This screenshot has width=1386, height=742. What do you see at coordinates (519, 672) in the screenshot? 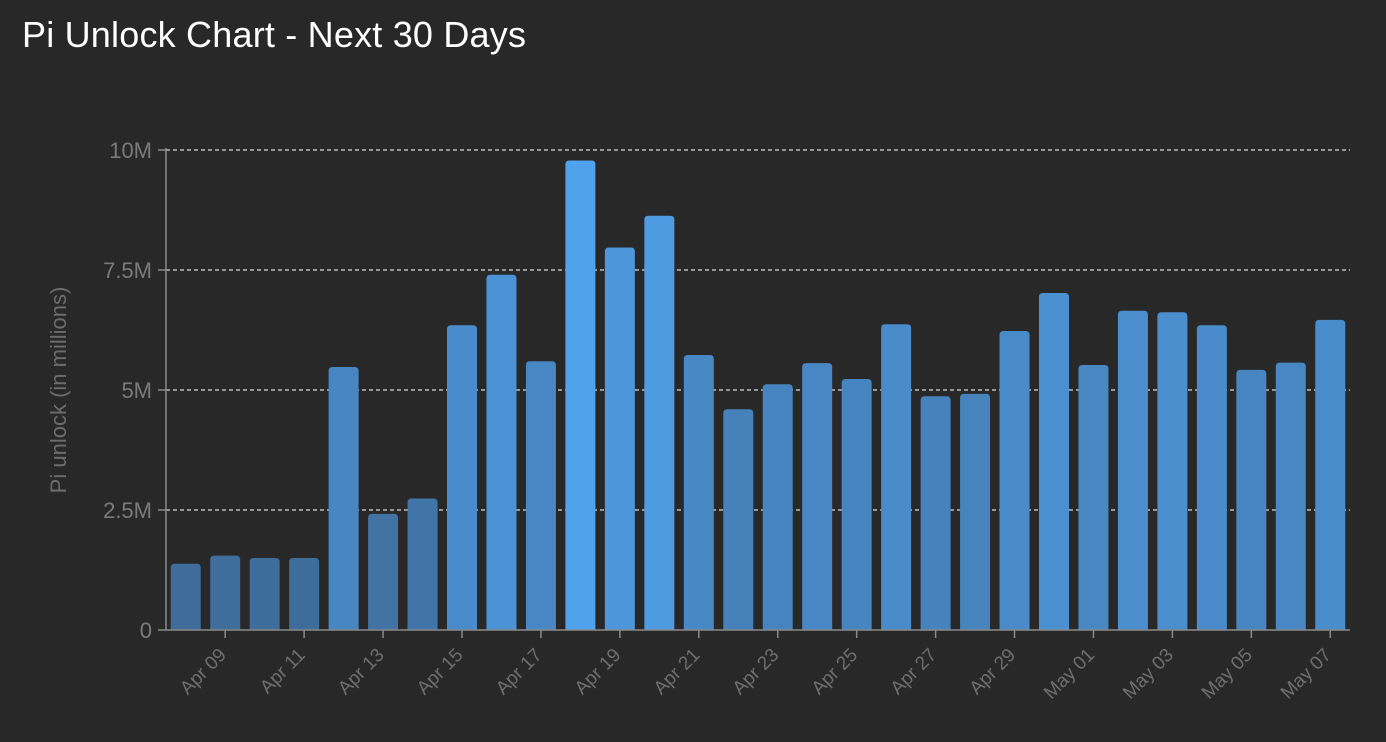
I see `x-tick-label: Apr 17` at bounding box center [519, 672].